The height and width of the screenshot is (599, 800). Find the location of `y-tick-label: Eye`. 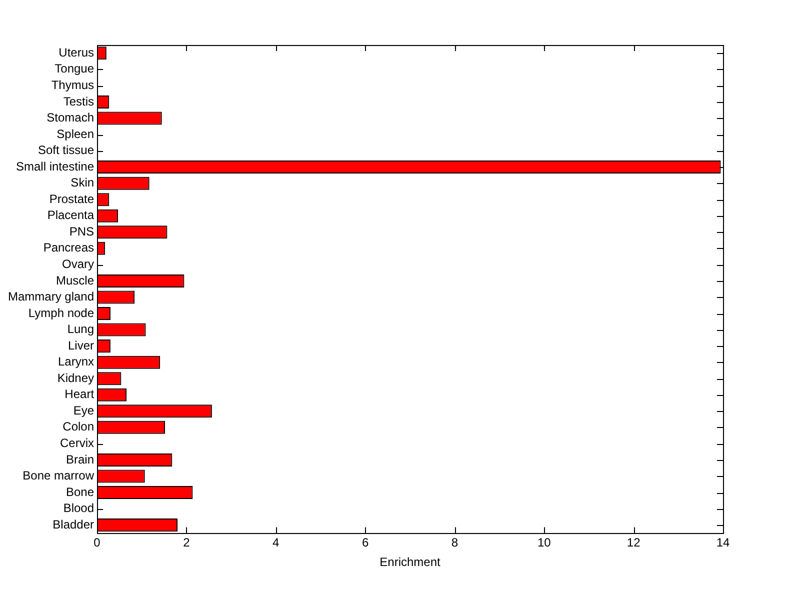

y-tick-label: Eye is located at coordinates (83, 410).